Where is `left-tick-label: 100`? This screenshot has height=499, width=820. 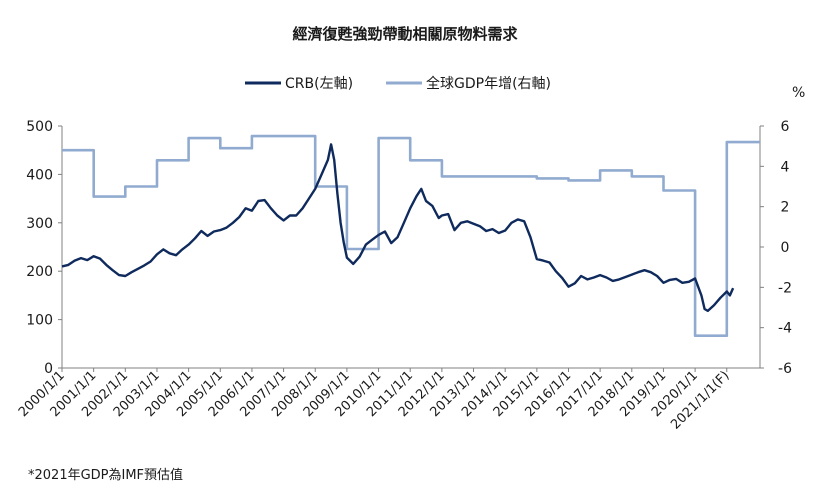 left-tick-label: 100 is located at coordinates (39, 321).